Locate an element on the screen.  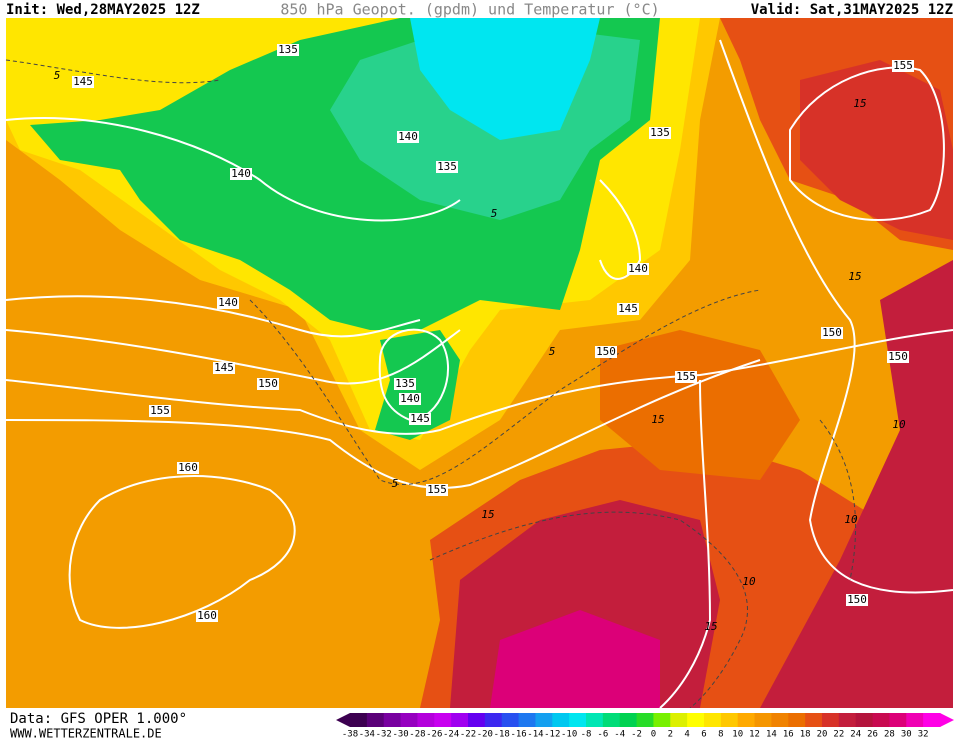
colorbar-label: -30 is located at coordinates (400, 735).